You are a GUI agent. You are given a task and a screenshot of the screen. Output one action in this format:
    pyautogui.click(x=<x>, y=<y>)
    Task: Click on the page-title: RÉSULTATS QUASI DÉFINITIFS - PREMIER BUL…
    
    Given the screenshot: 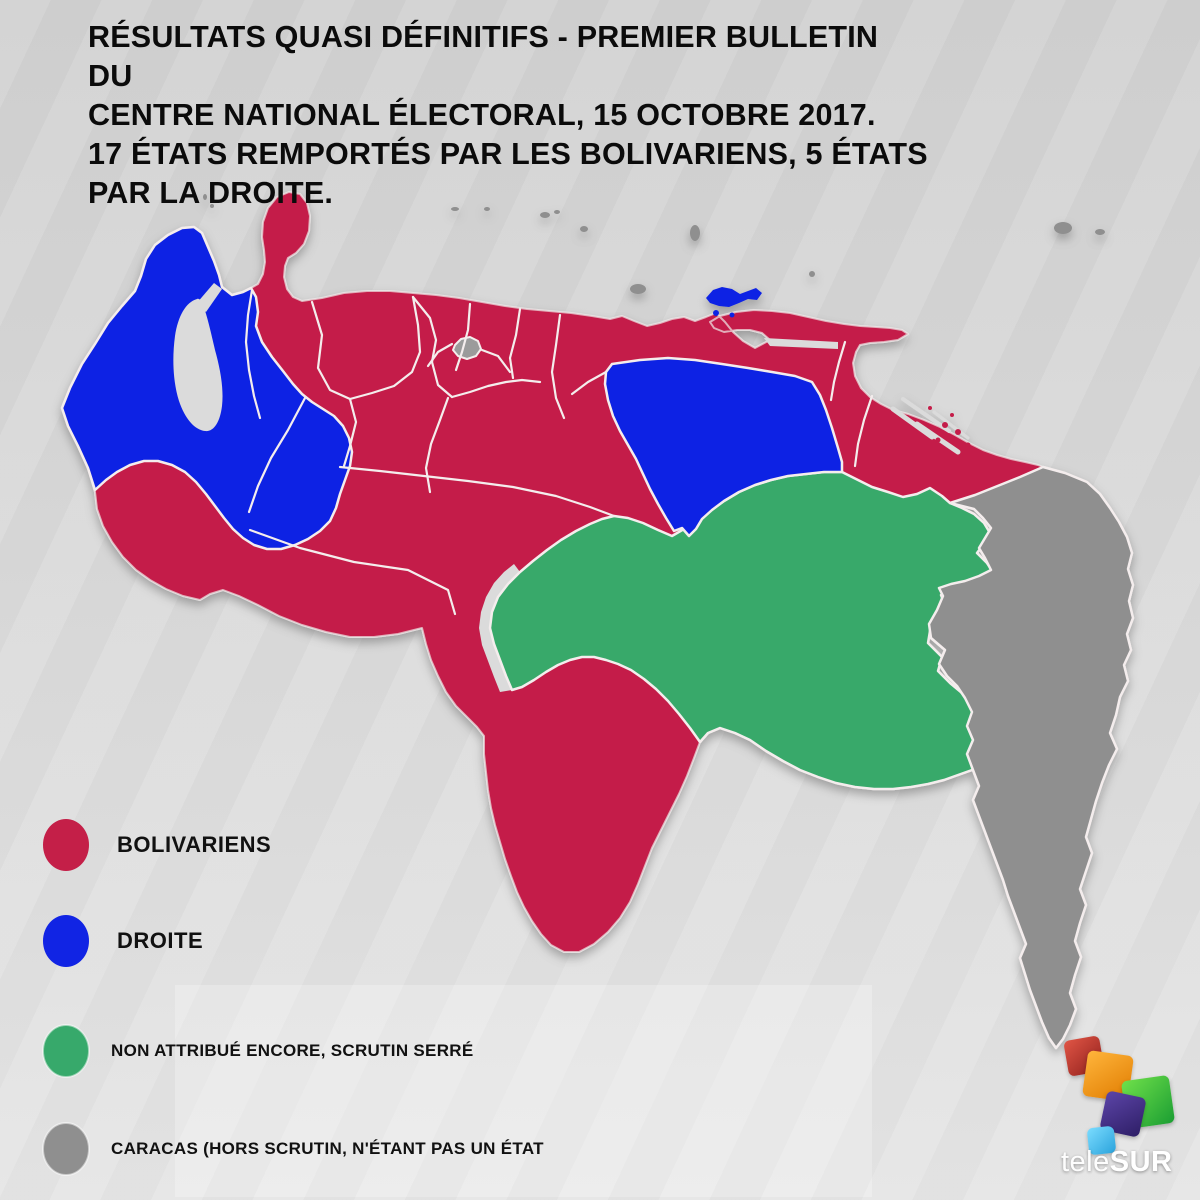 What is the action you would take?
    pyautogui.click(x=508, y=115)
    